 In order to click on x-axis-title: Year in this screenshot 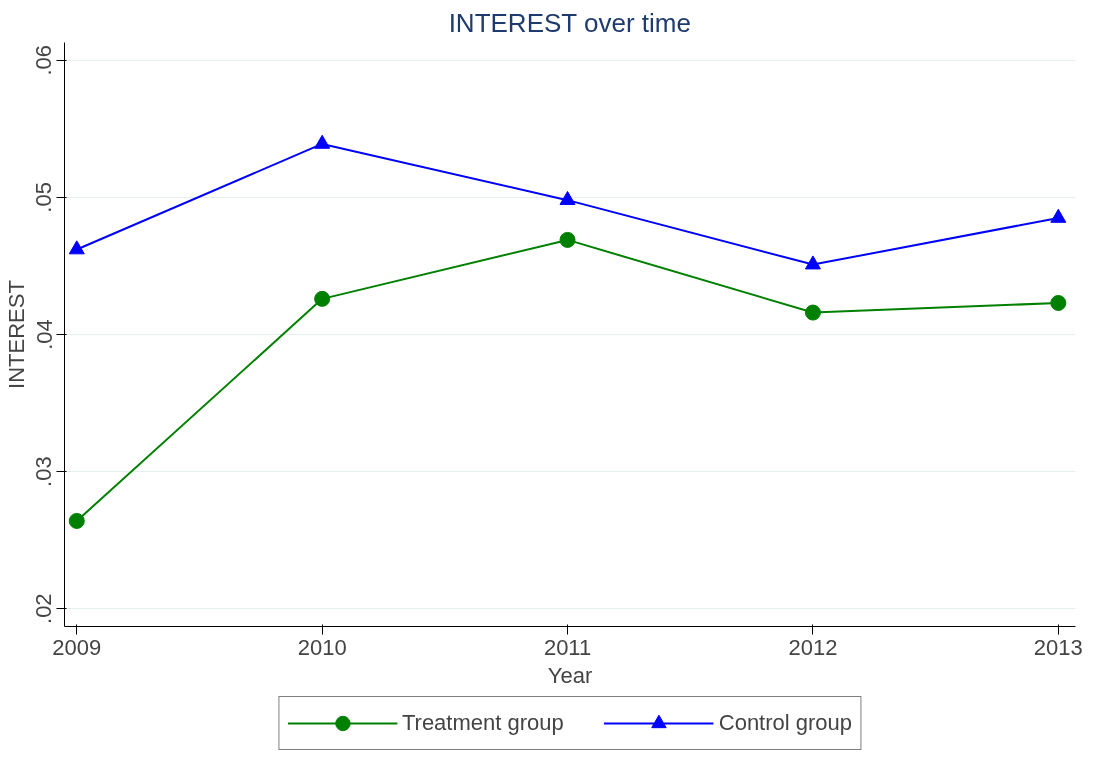, I will do `click(570, 675)`.